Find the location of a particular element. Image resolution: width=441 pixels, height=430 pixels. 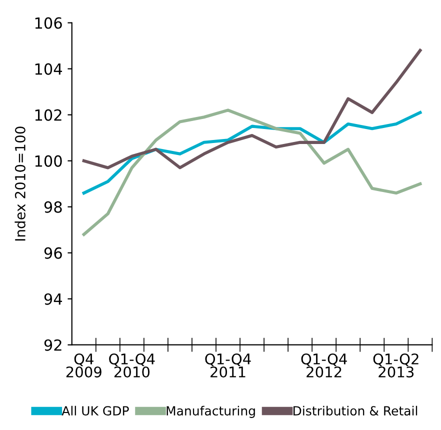

x-tick-label: Q4 2009 is located at coordinates (84, 365).